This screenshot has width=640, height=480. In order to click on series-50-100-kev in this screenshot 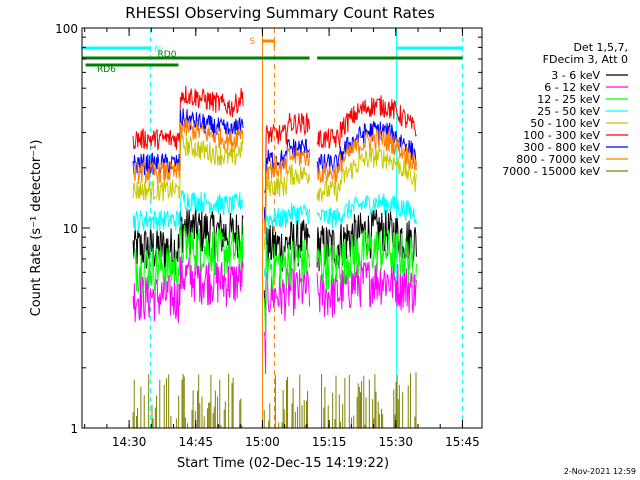, I will do `click(274, 192)`.